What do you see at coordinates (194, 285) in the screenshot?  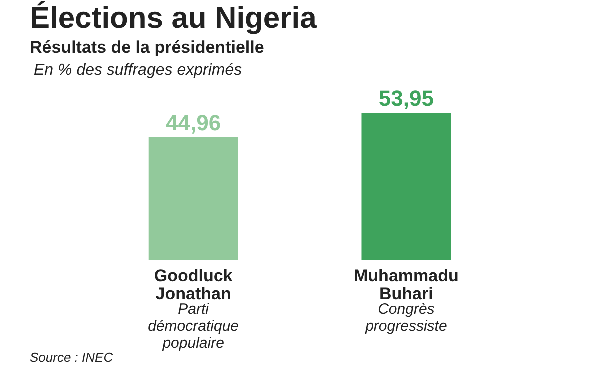 I see `x-tick-label: Goodluck Jonathan` at bounding box center [194, 285].